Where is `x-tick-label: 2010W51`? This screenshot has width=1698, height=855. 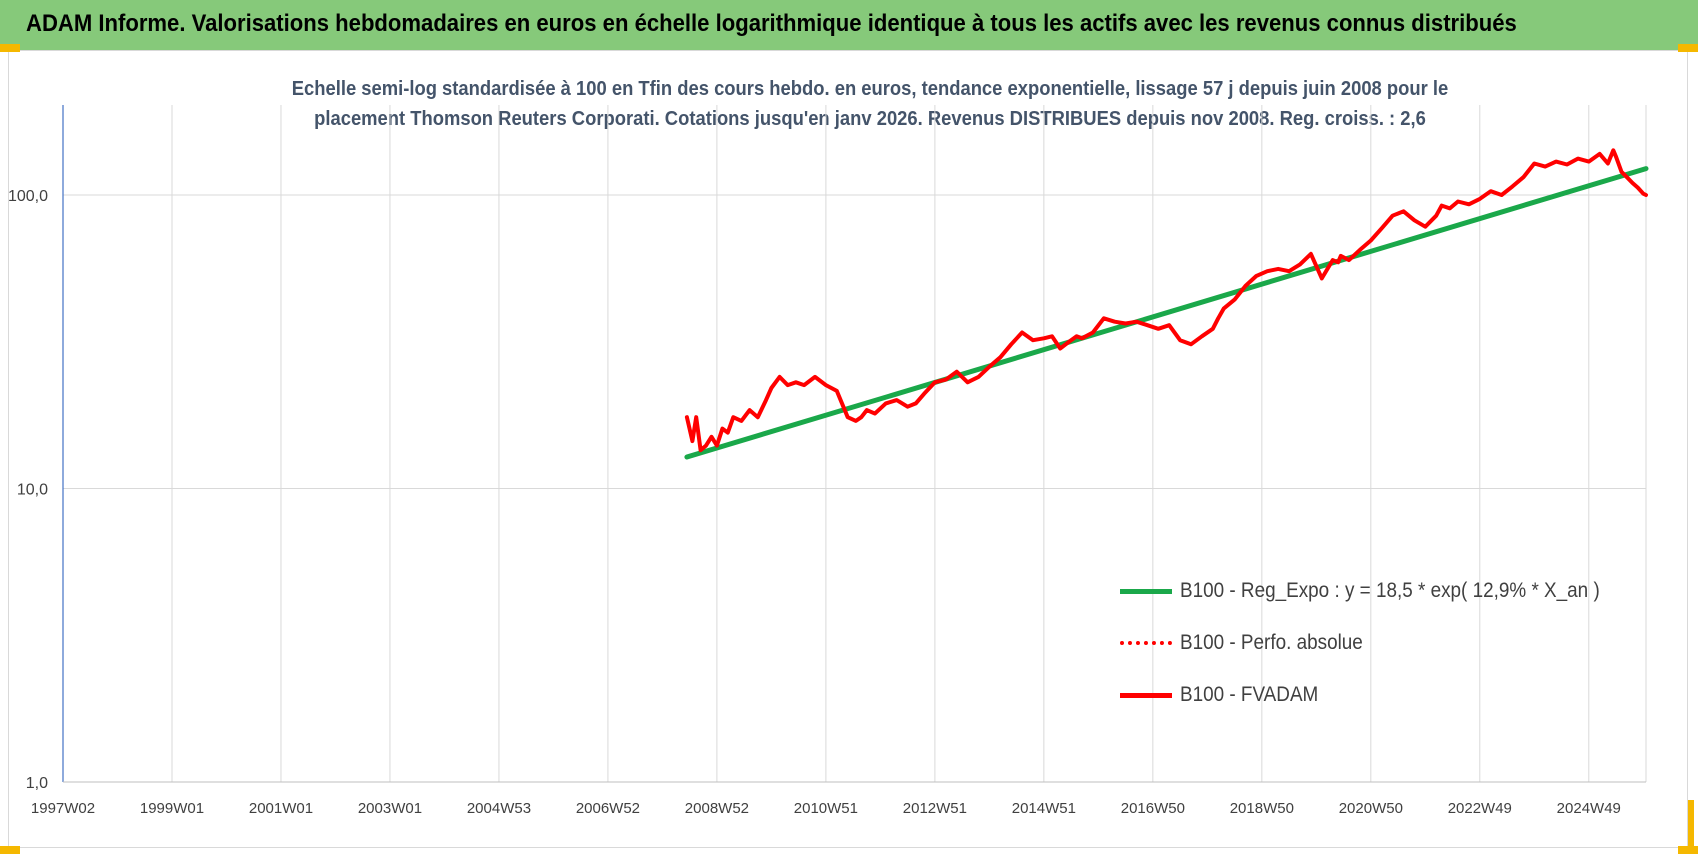 x-tick-label: 2010W51 is located at coordinates (826, 808).